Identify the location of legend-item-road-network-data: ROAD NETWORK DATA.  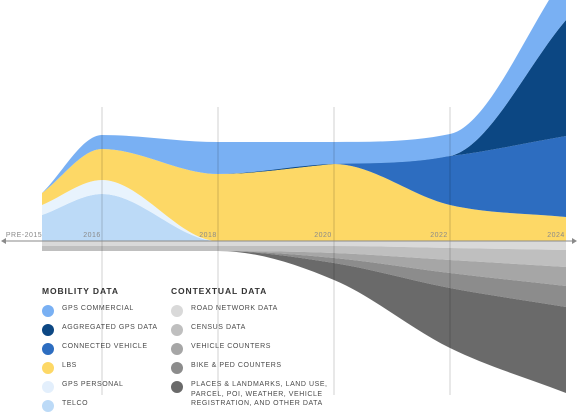
(261, 310).